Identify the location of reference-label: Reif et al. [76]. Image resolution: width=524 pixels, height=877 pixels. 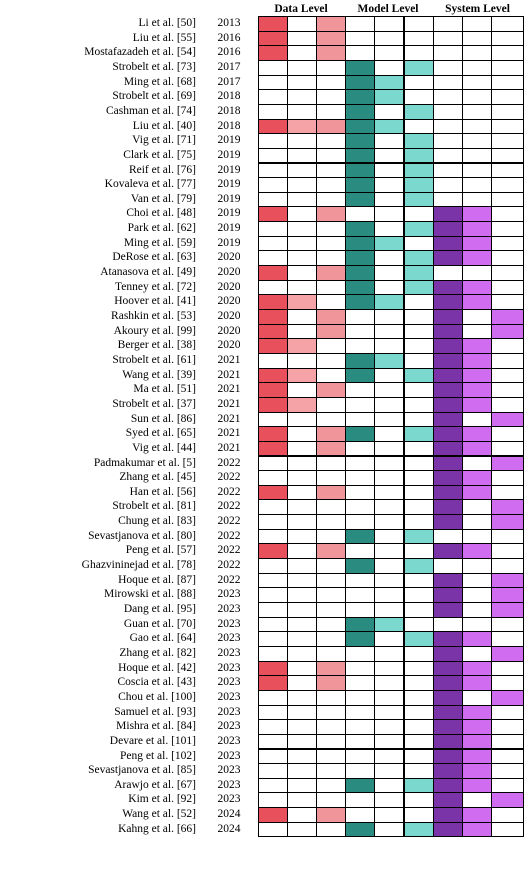
(162, 169).